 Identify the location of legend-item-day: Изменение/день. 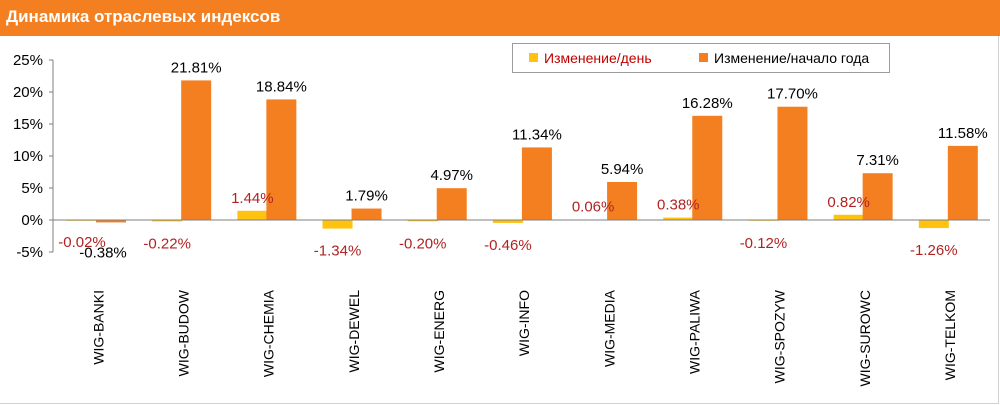
(590, 58).